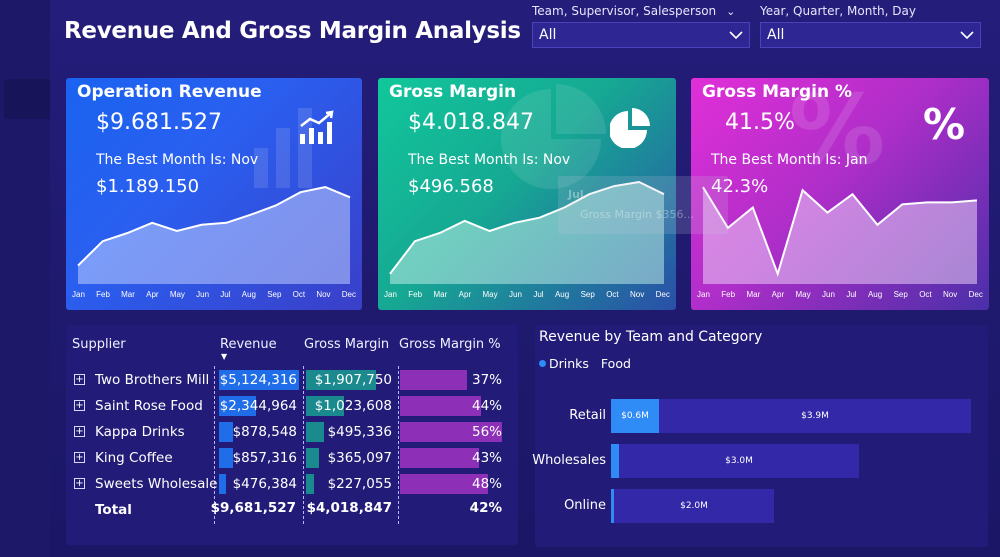 The width and height of the screenshot is (1000, 557). What do you see at coordinates (776, 35) in the screenshot?
I see `date-filter-value: All` at bounding box center [776, 35].